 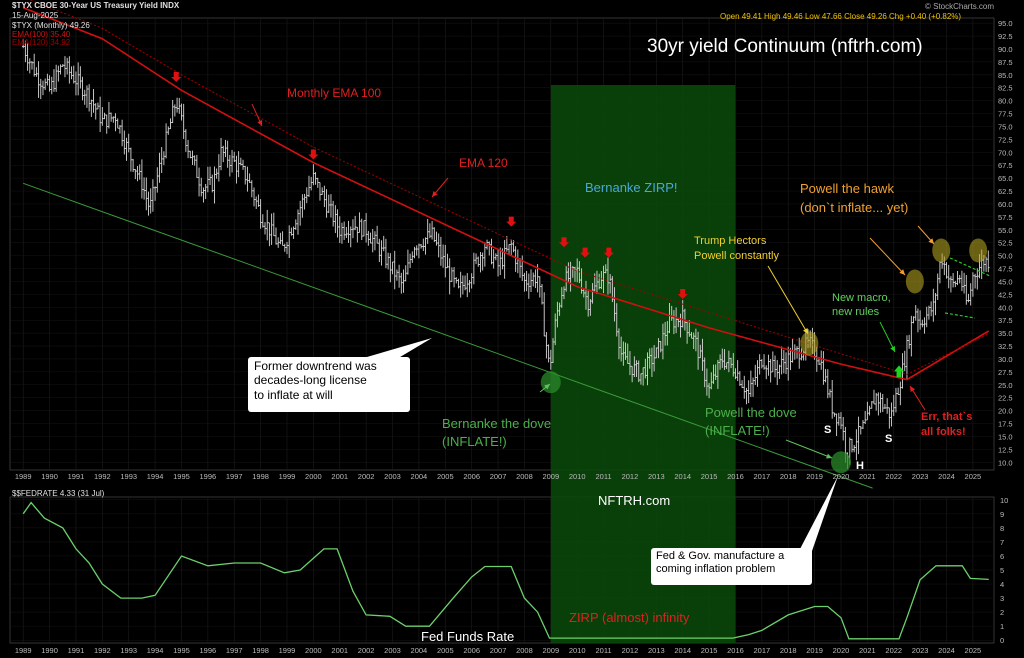 What do you see at coordinates (366, 476) in the screenshot?
I see `x-tick-label: 2002` at bounding box center [366, 476].